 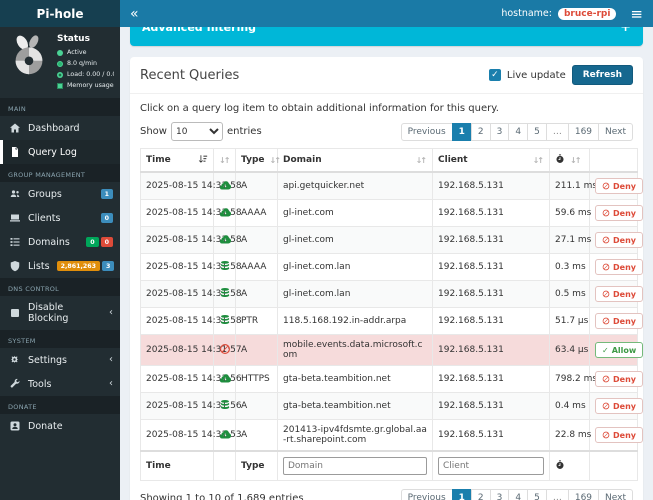 I want to click on hamburger-menu-icon: ≡, so click(x=636, y=13).